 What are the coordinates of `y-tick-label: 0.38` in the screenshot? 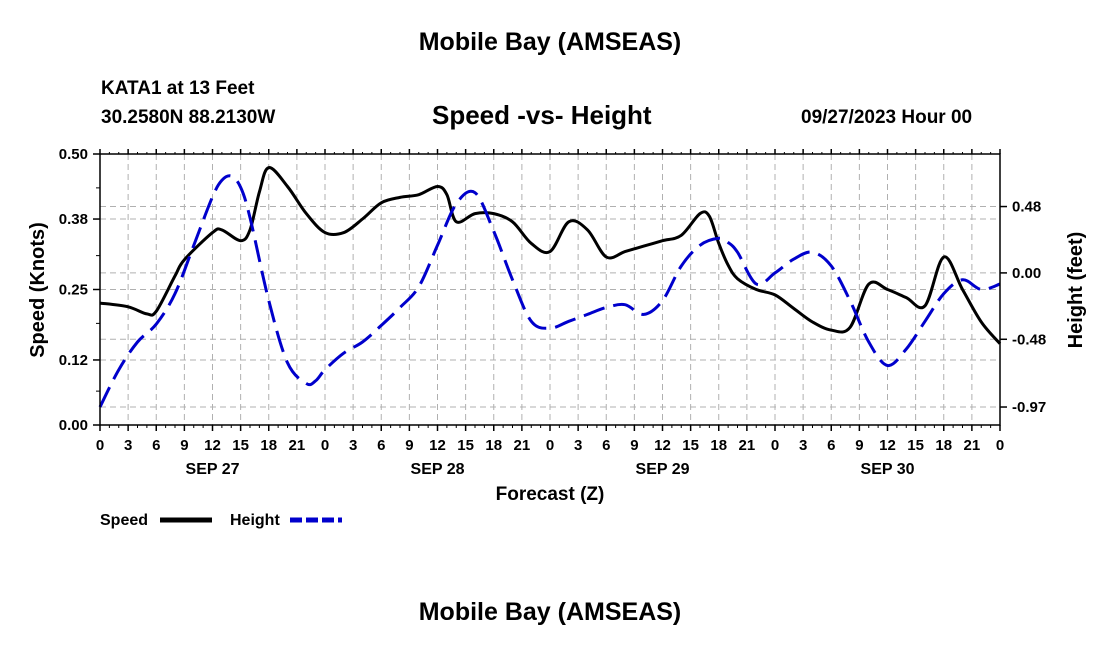 It's located at (73, 219).